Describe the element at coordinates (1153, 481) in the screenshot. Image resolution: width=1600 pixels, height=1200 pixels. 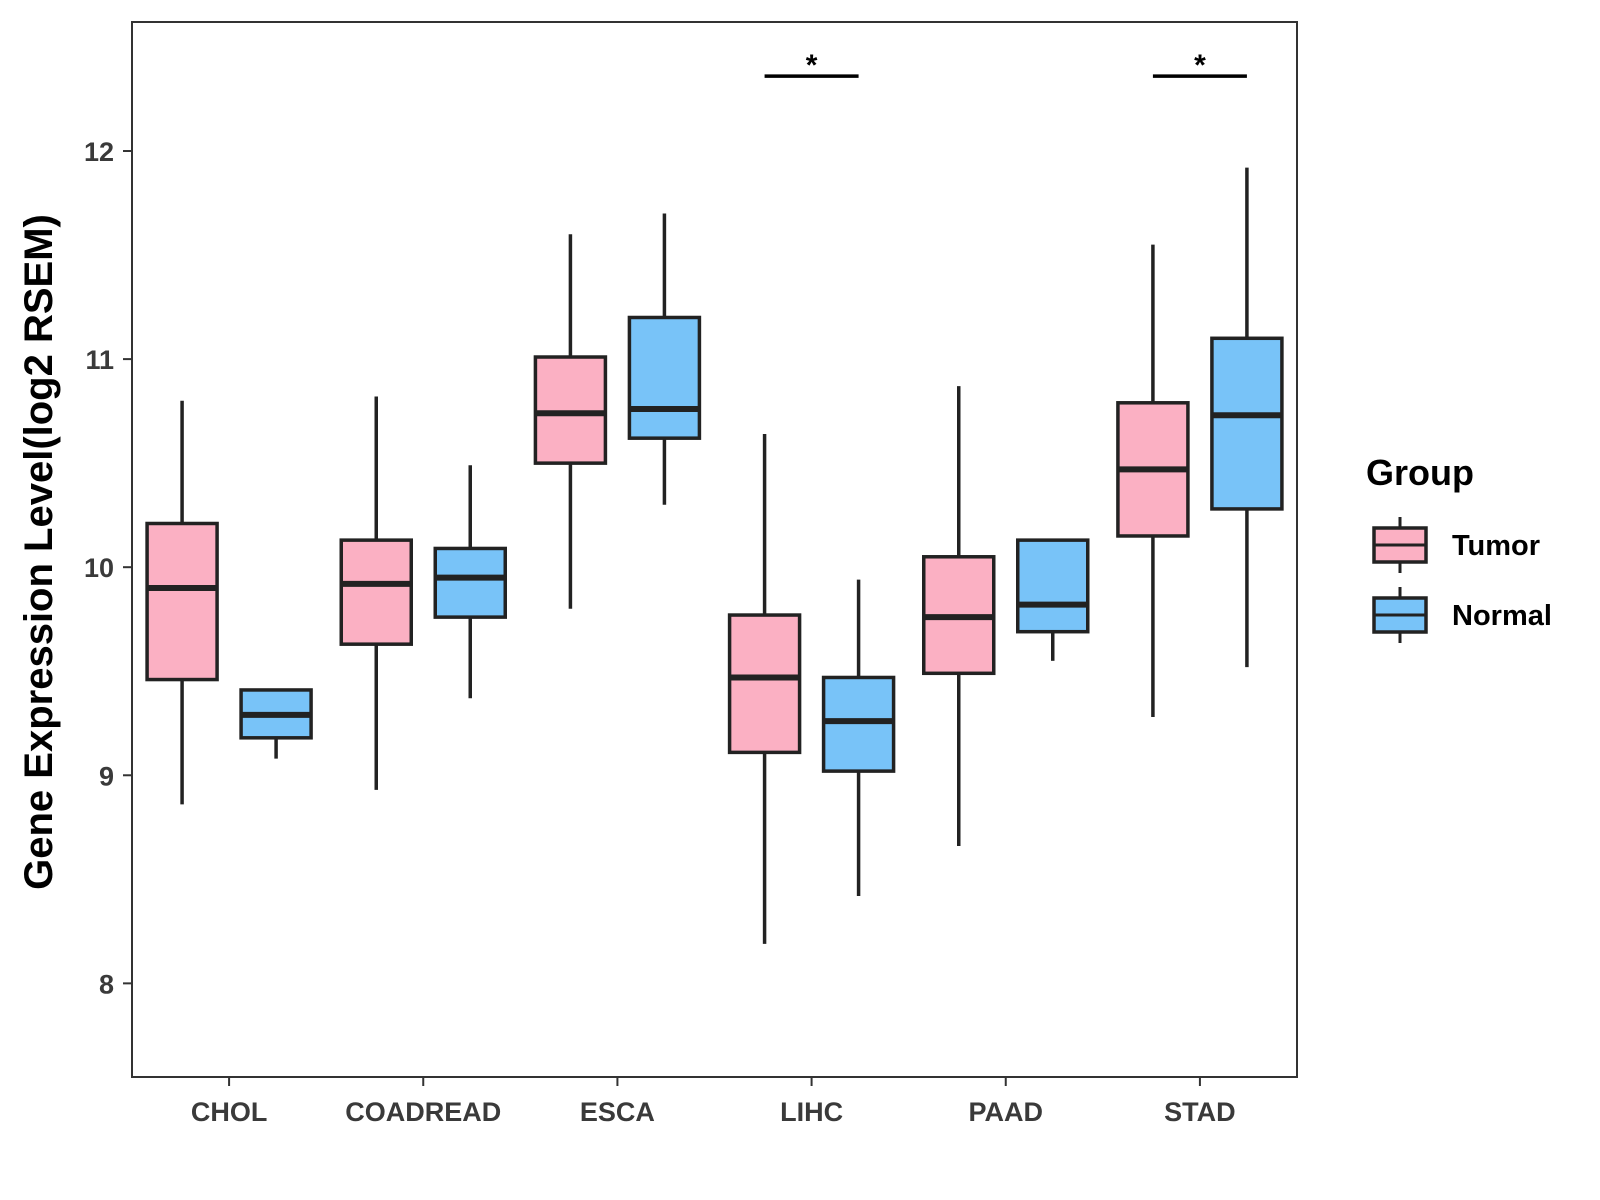
I see `box-tumor-stad` at that location.